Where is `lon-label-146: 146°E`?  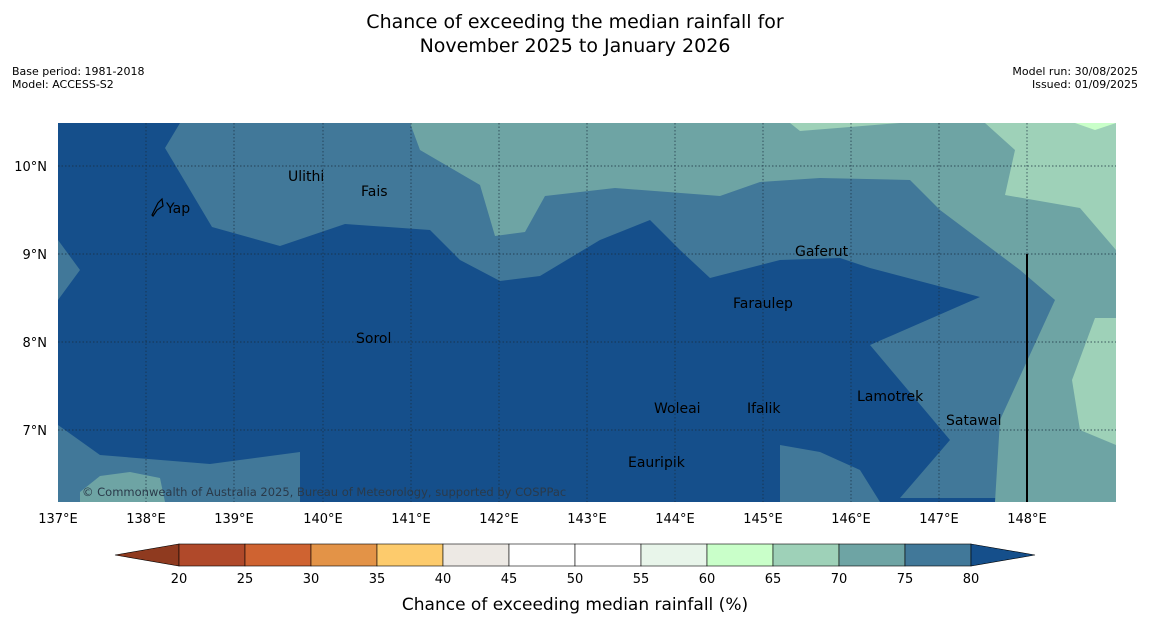
lon-label-146: 146°E is located at coordinates (851, 519).